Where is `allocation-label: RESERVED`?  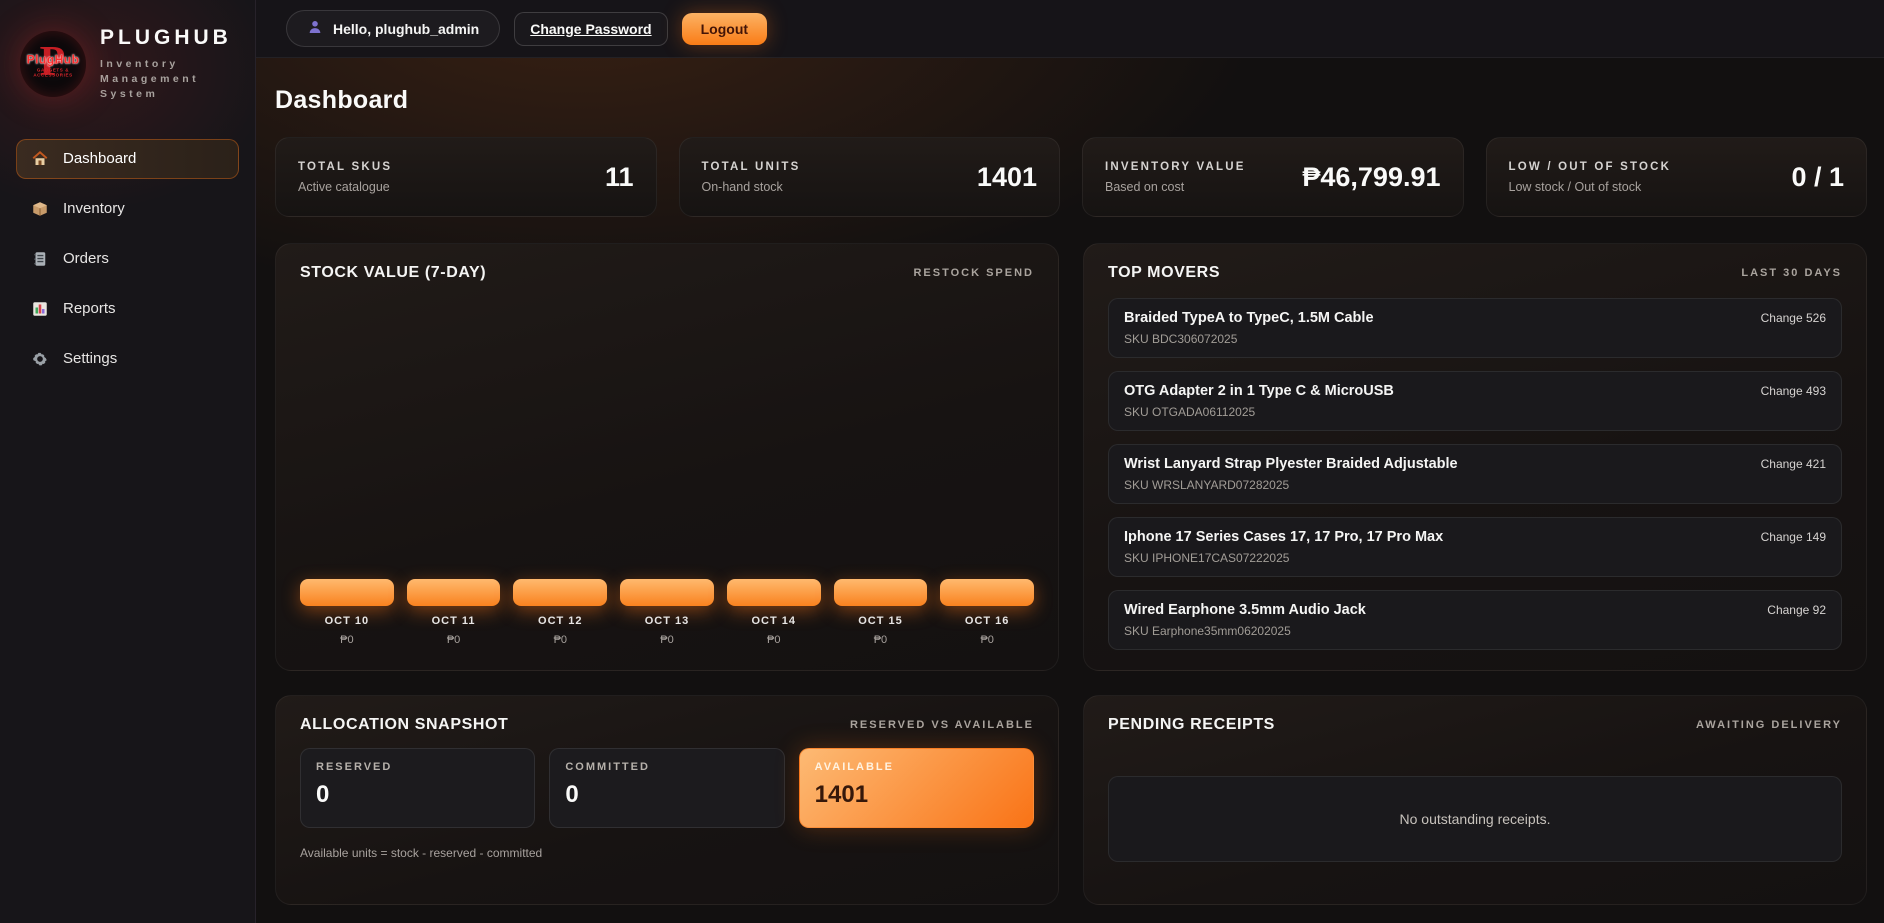
allocation-label: RESERVED is located at coordinates (354, 767).